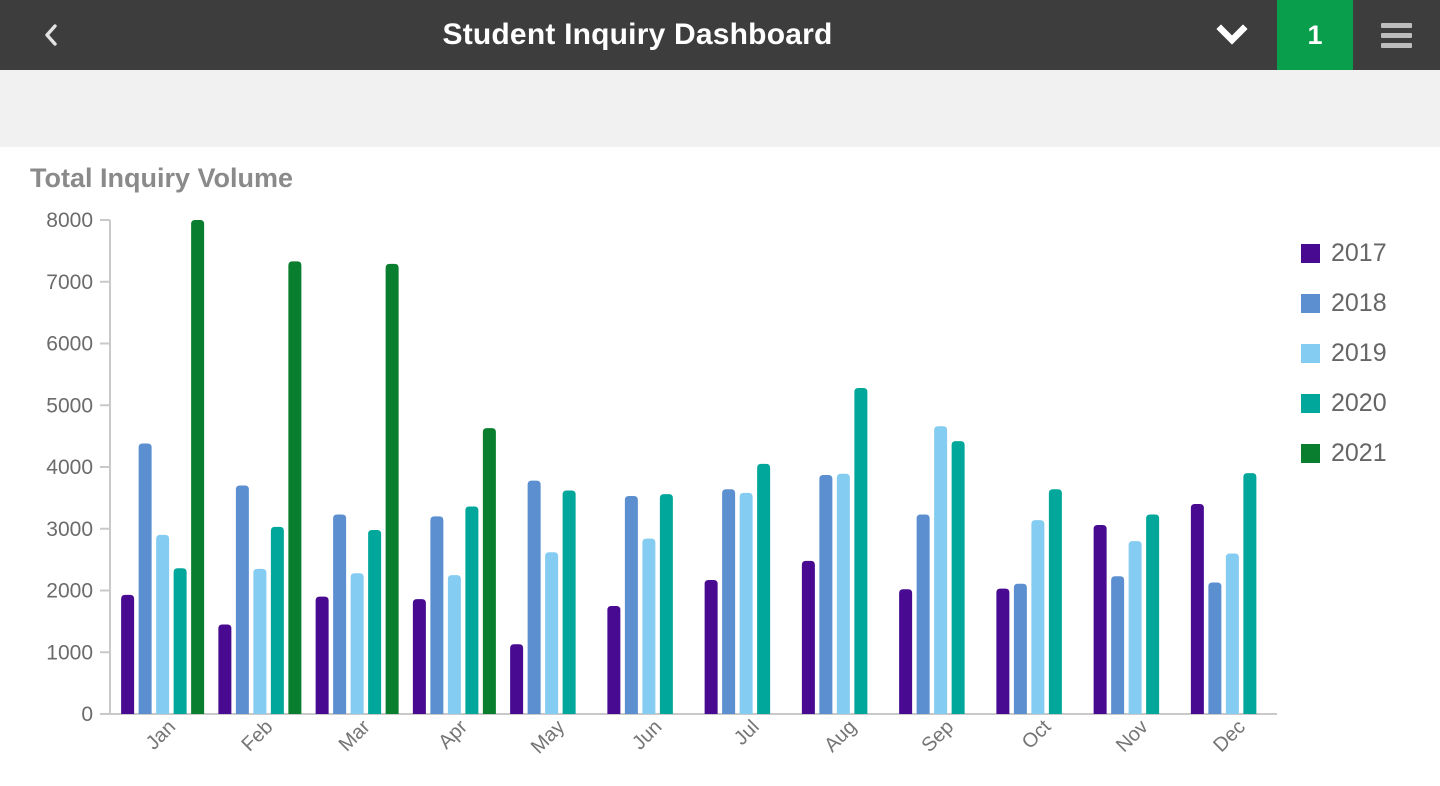 The height and width of the screenshot is (786, 1440). Describe the element at coordinates (649, 626) in the screenshot. I see `bar-2019-jun` at that location.